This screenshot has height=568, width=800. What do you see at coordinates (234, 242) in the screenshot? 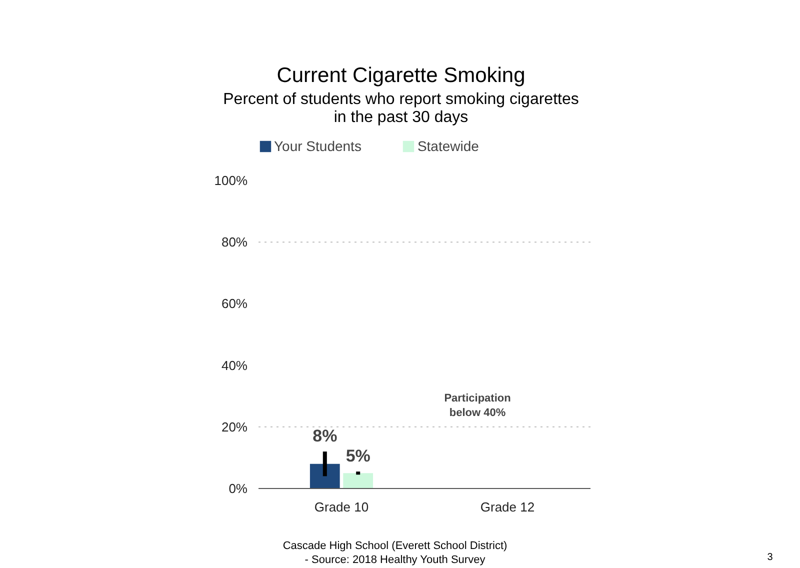
I see `y-tick-label: 80%` at bounding box center [234, 242].